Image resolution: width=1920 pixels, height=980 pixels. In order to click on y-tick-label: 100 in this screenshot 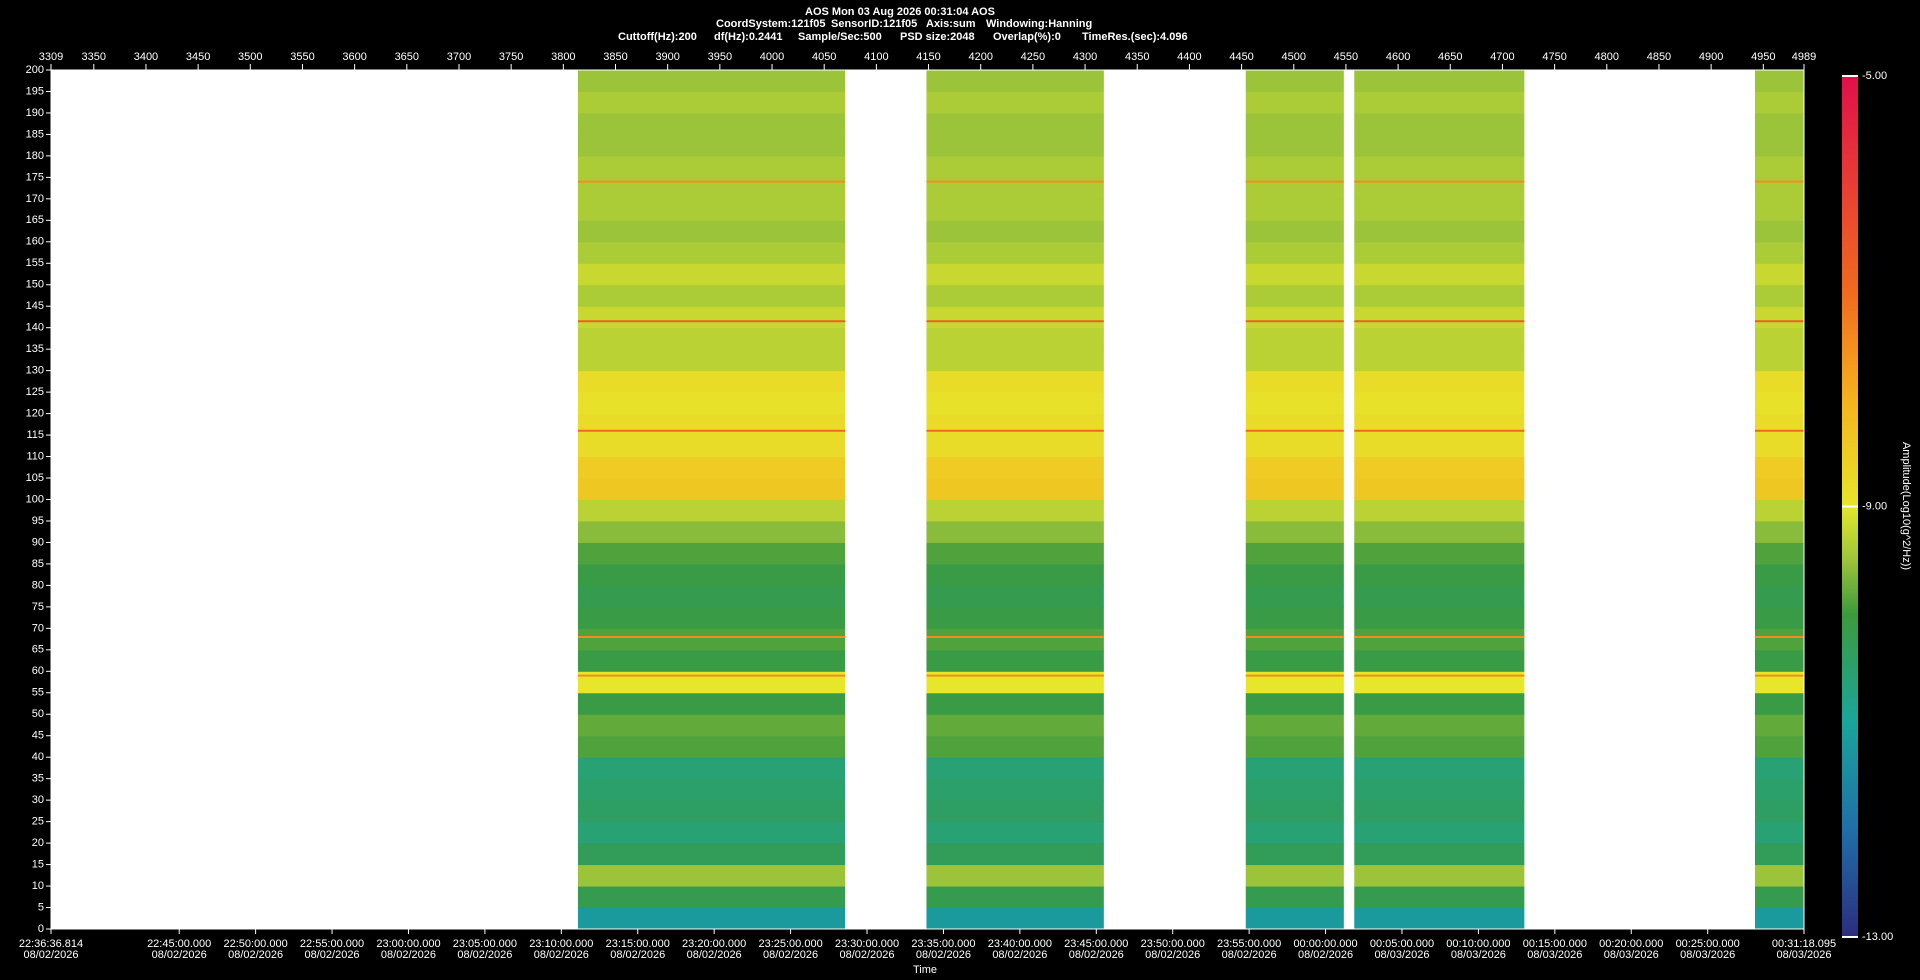, I will do `click(35, 499)`.